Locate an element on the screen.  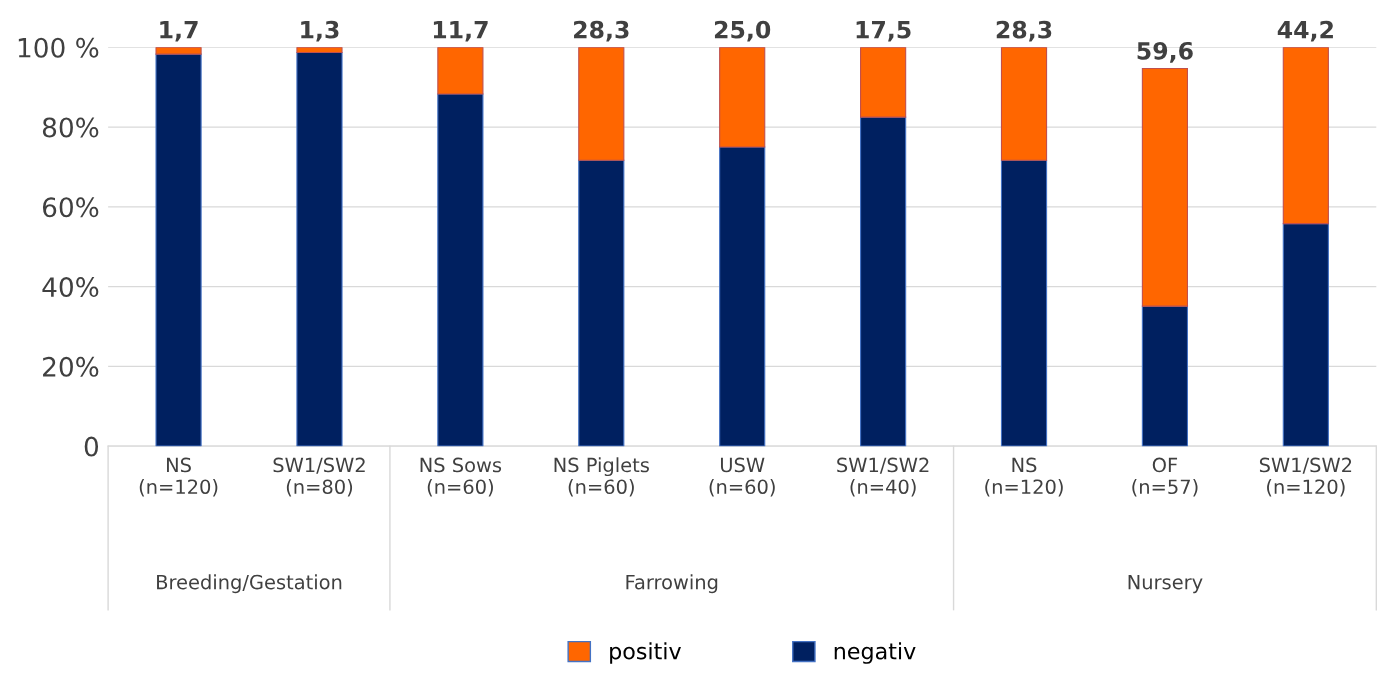
x-tick-label: NS Piglets (n=60) is located at coordinates (601, 477).